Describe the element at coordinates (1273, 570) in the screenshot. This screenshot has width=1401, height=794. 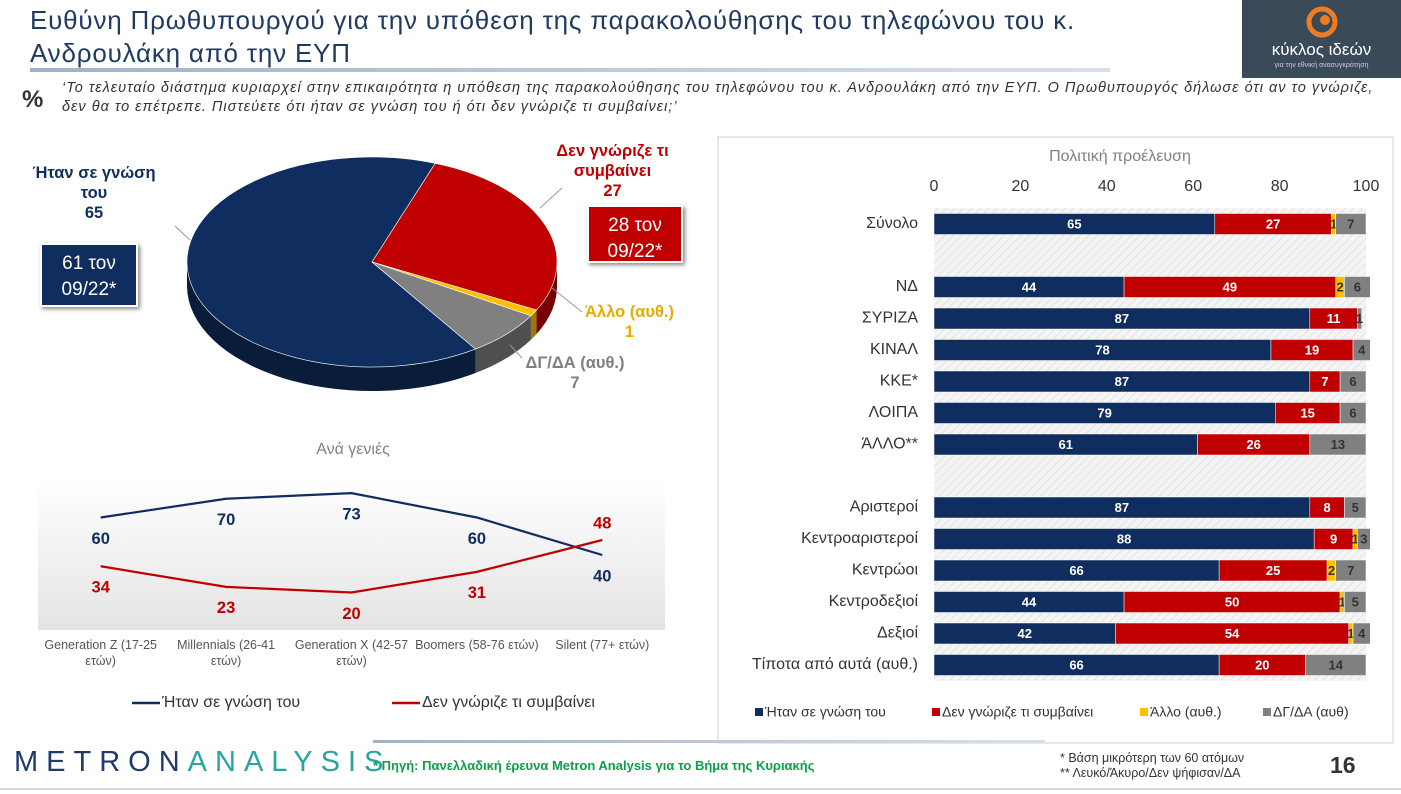
I see `data-label: 25` at that location.